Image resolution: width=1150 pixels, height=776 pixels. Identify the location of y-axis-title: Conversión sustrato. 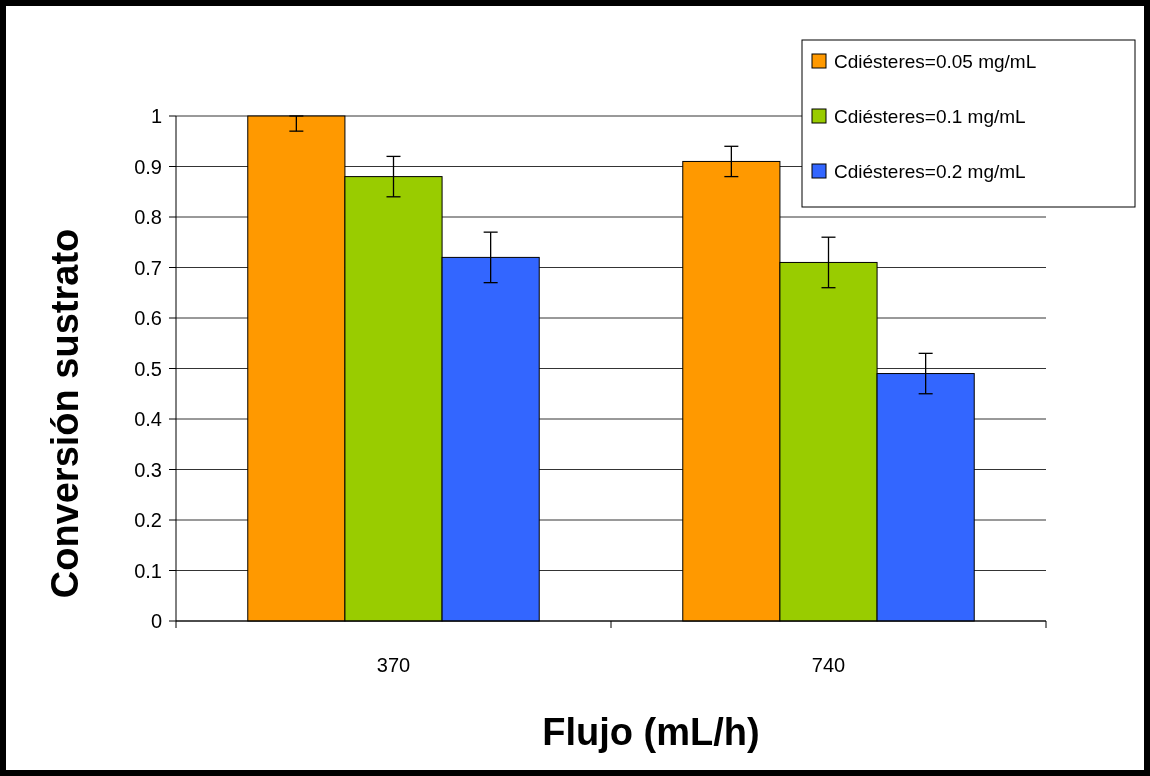
(65, 413).